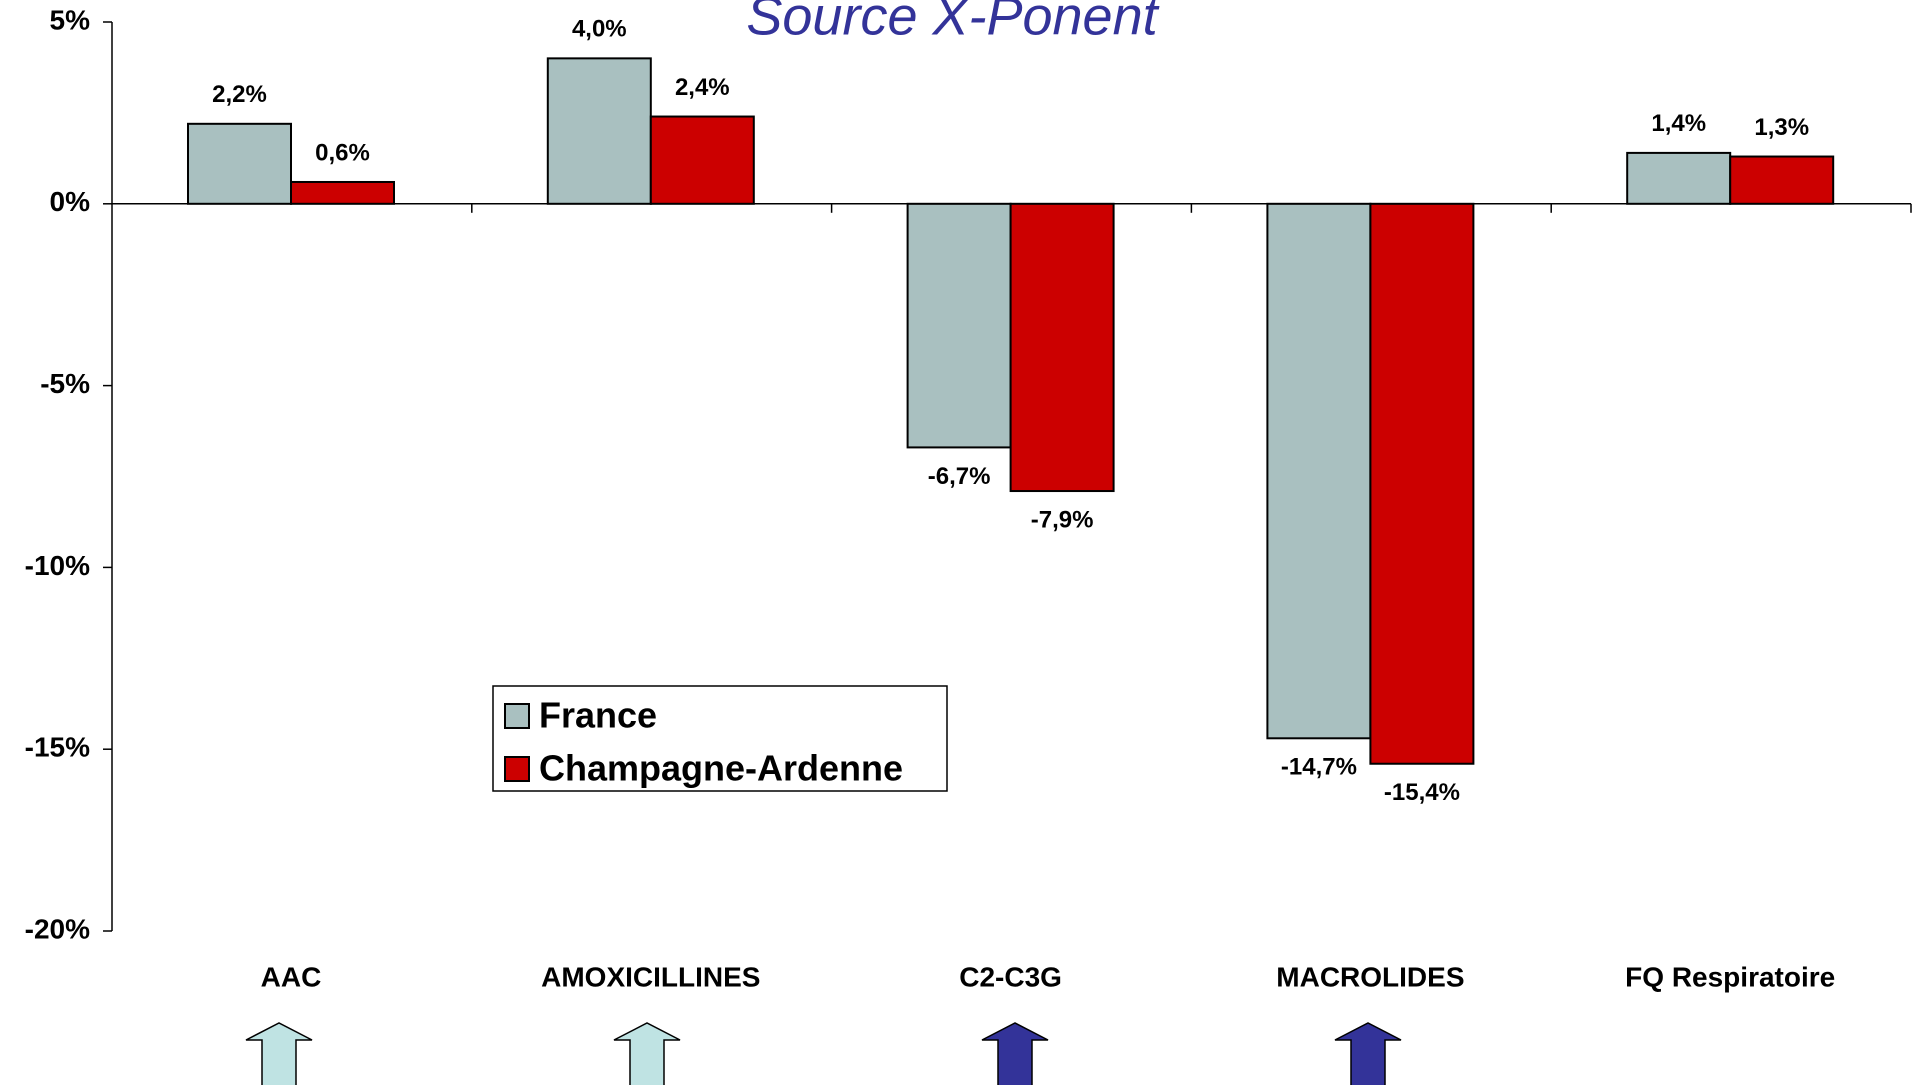  What do you see at coordinates (57, 928) in the screenshot?
I see `y-tick-label: -20%` at bounding box center [57, 928].